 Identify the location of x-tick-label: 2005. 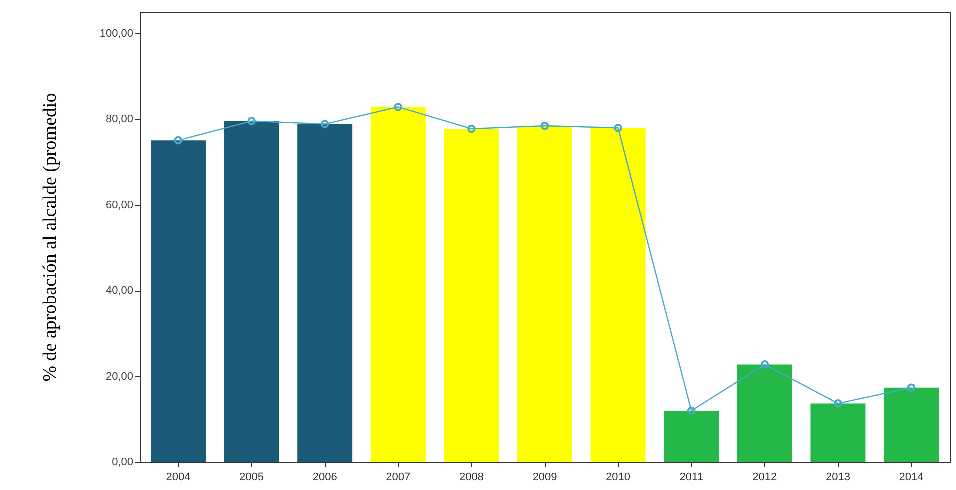
(252, 478).